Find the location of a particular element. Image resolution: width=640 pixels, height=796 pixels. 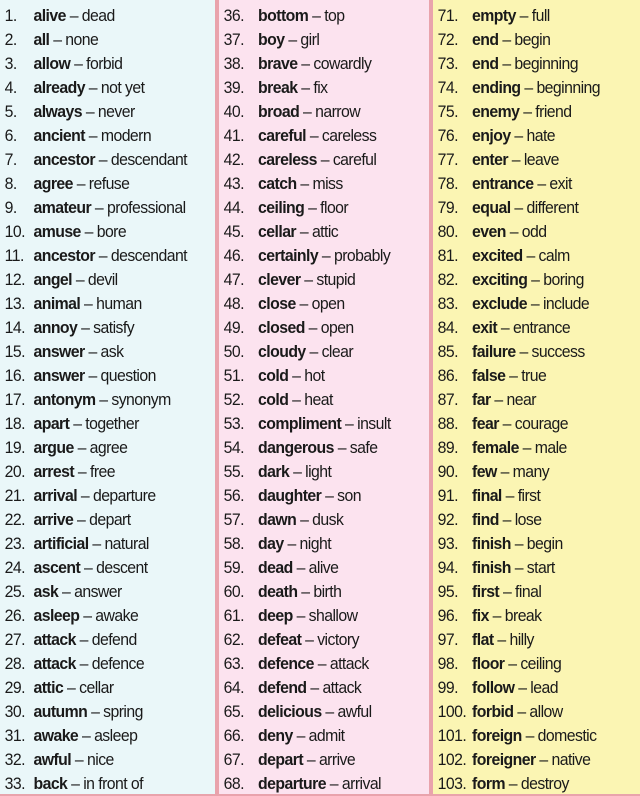

list-item: 44. ceiling – floor is located at coordinates (316, 208).